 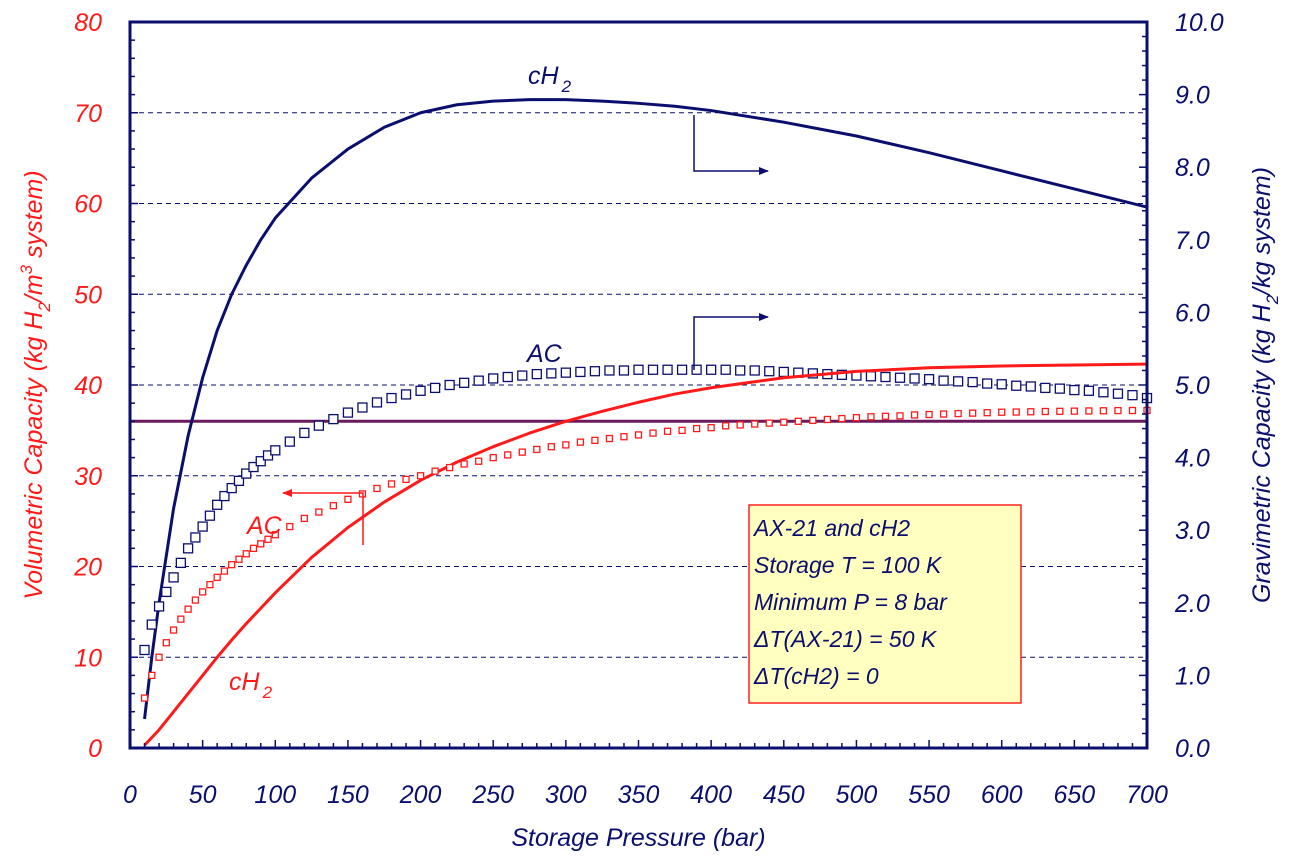 I want to click on y-right-tick-label: 1.0, so click(x=1192, y=676).